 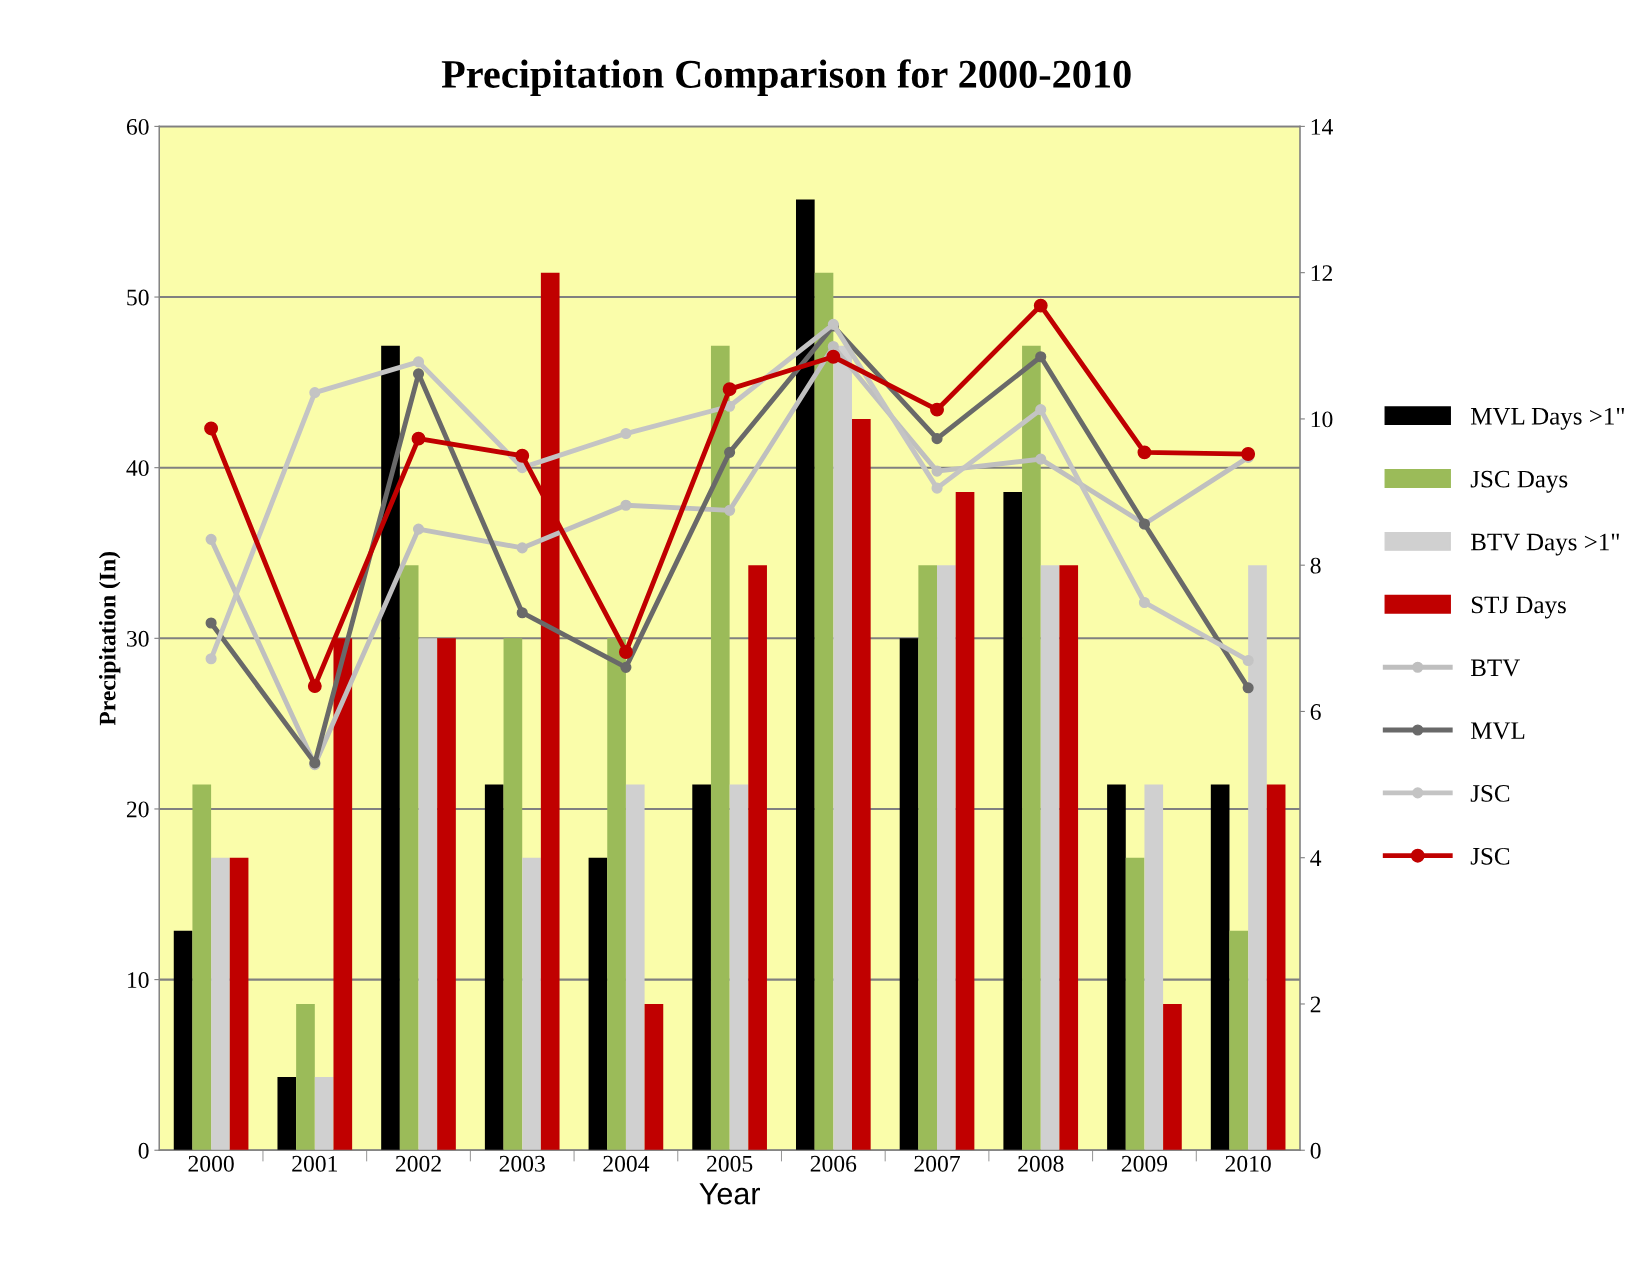 I want to click on x-tick-label: 2000, so click(x=211, y=1163).